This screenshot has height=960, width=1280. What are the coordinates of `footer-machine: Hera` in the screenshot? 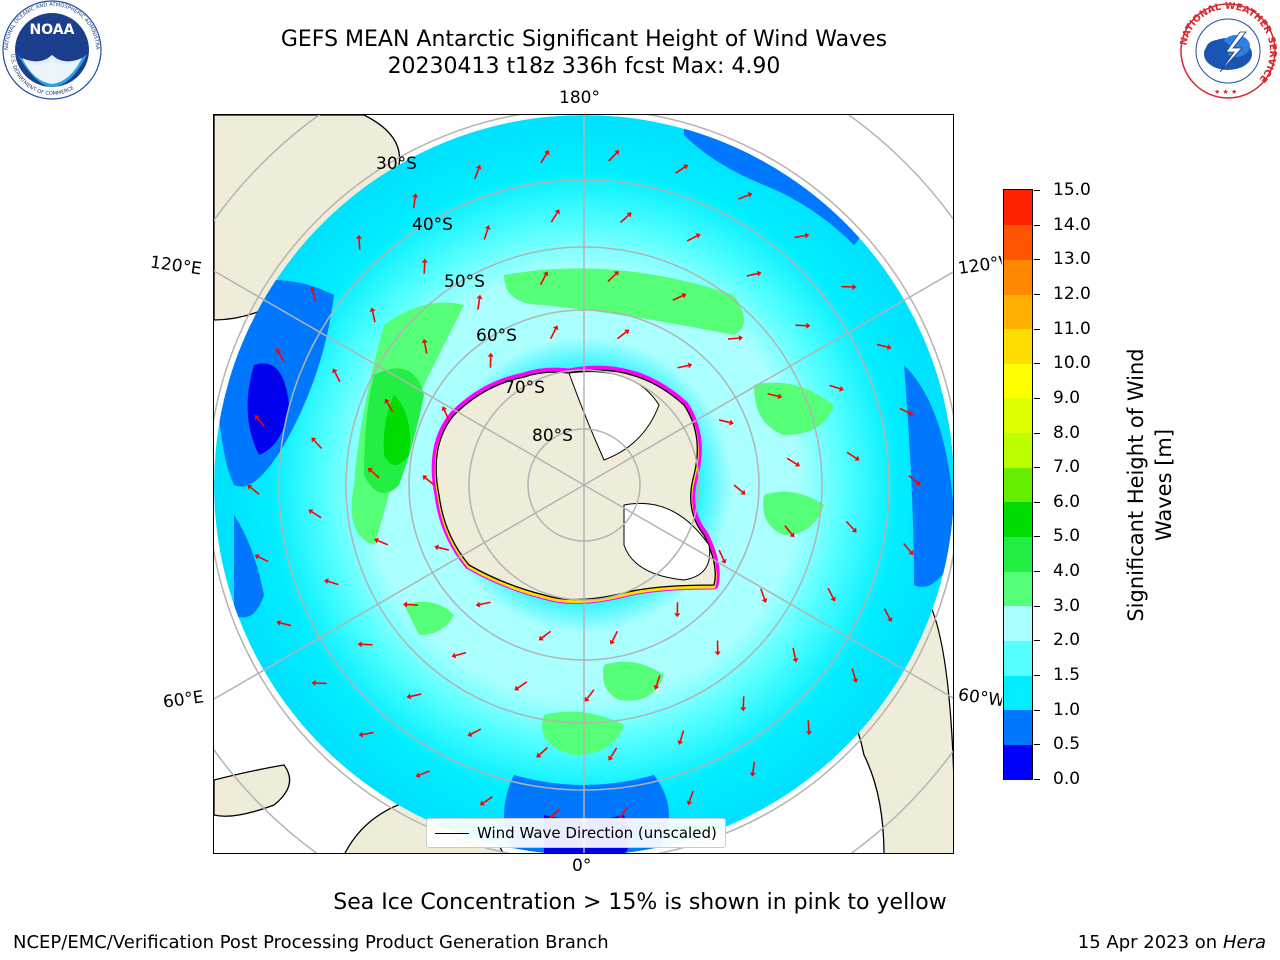 It's located at (1244, 942).